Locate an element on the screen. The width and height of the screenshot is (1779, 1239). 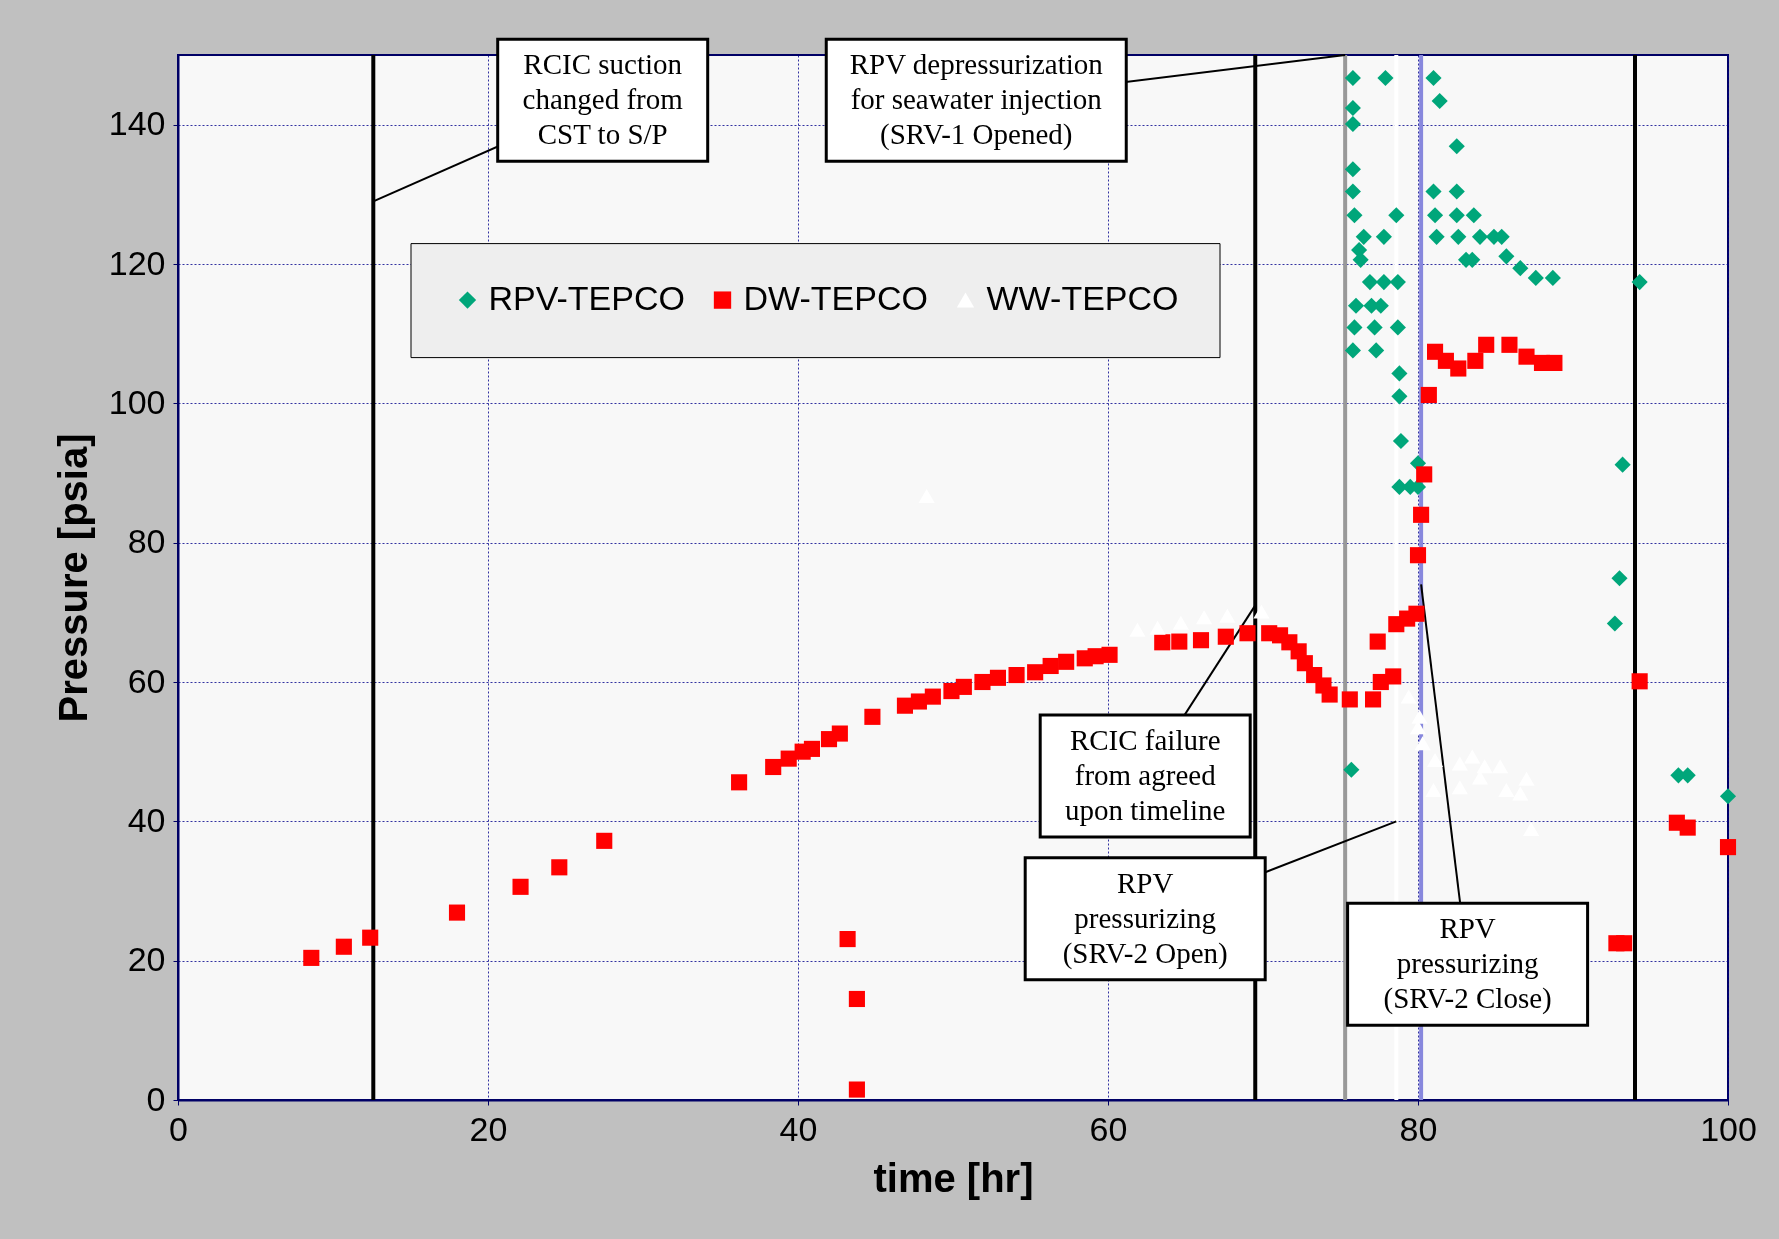
legend-label: DW-TEPCO is located at coordinates (835, 298).